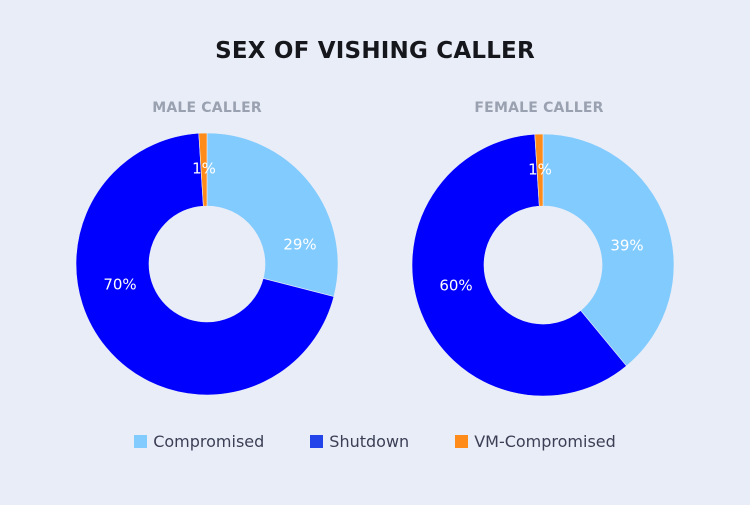 This screenshot has width=750, height=505. I want to click on chart-title: SEX OF VISHING CALLER, so click(375, 51).